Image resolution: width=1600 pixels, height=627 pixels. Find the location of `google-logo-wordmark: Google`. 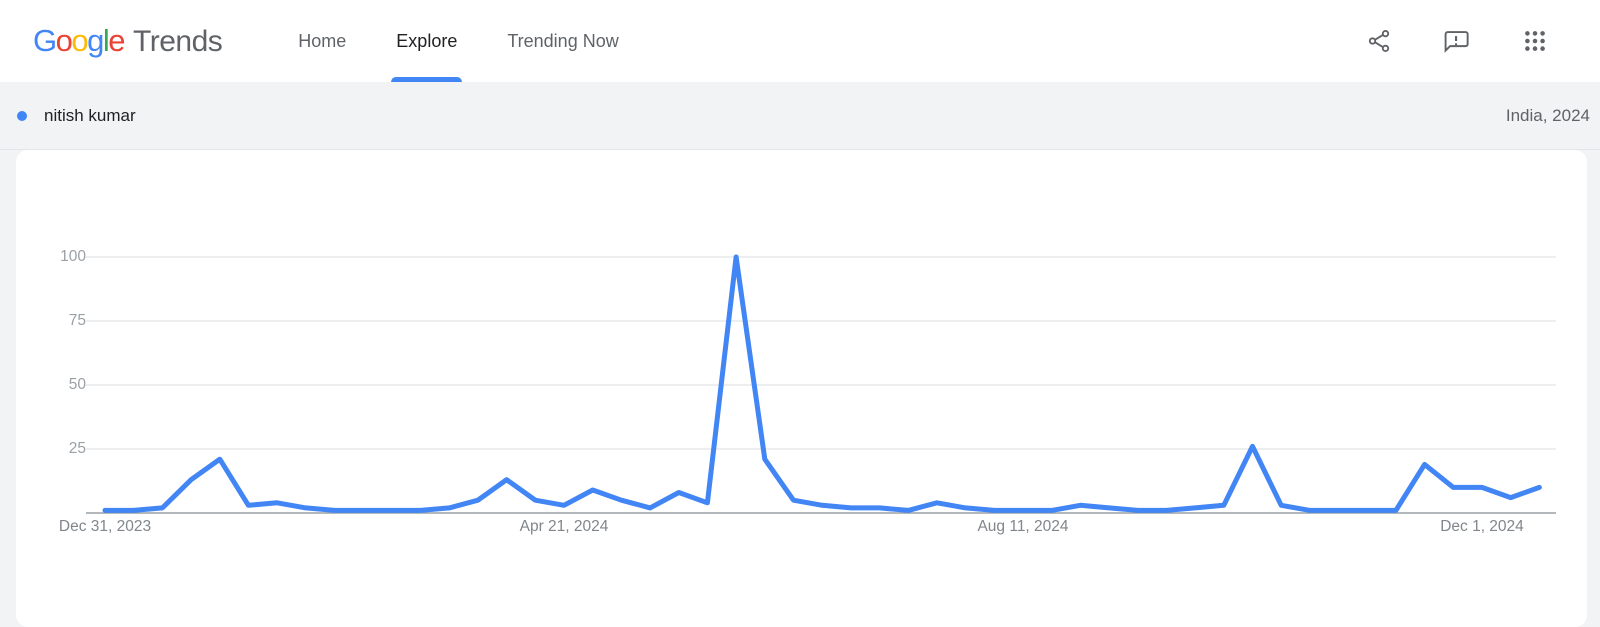

google-logo-wordmark: Google is located at coordinates (79, 41).